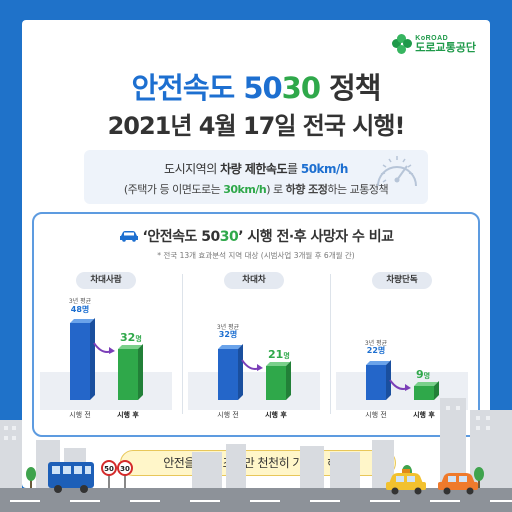  I want to click on policy-line-2: (주택가 등 이면도로는 30km/h) 로 하향 조정하는 교통정책, so click(256, 189).